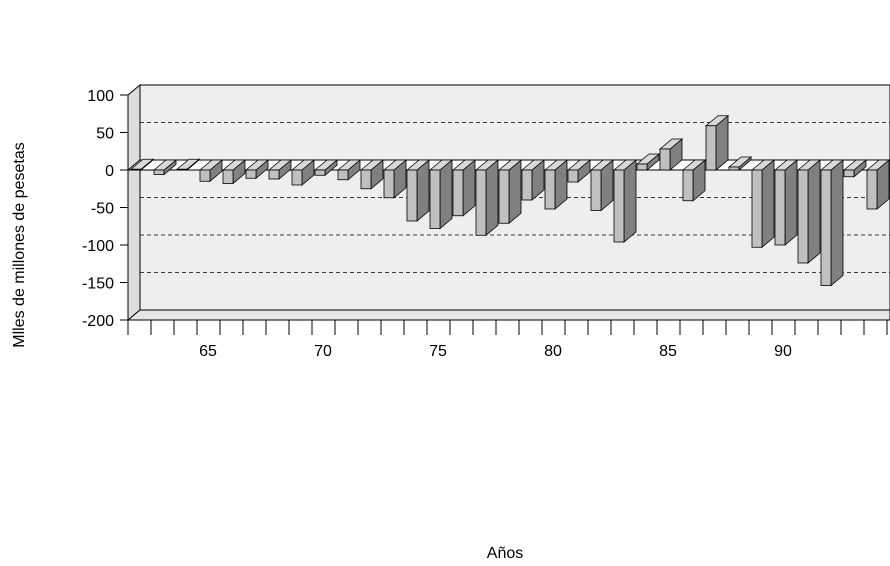 Image resolution: width=890 pixels, height=566 pixels. What do you see at coordinates (783, 351) in the screenshot?
I see `x-tick-label: 90` at bounding box center [783, 351].